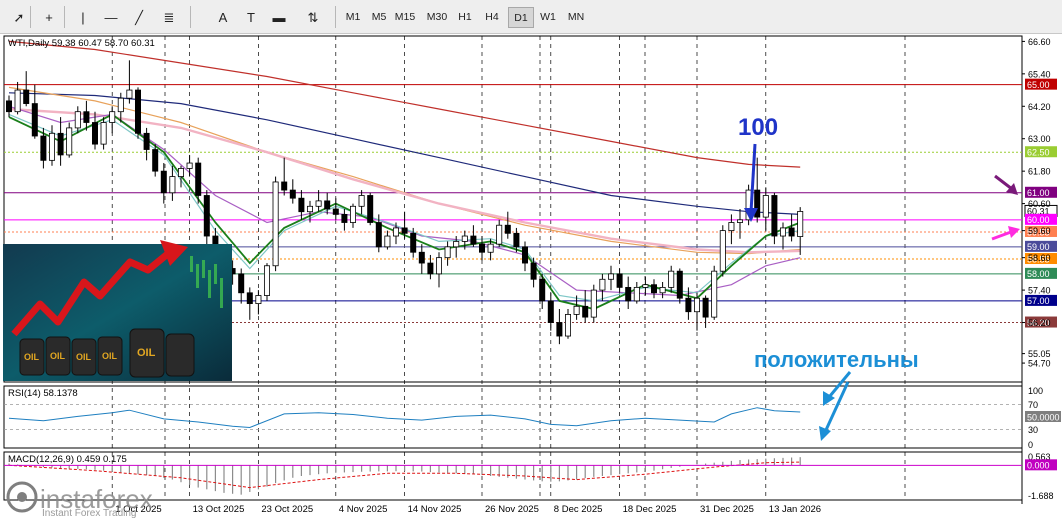 This screenshot has width=1062, height=521. I want to click on rectangle-icon: ▬, so click(279, 17).